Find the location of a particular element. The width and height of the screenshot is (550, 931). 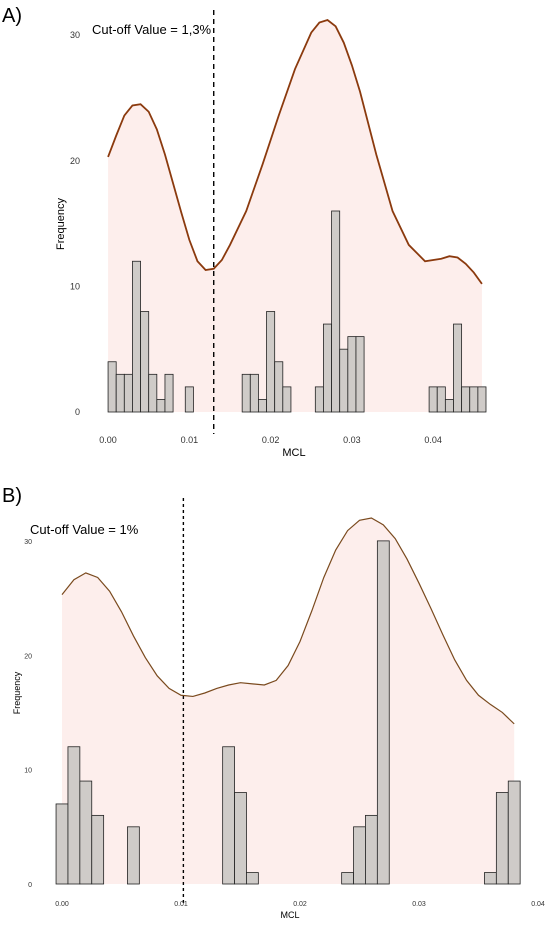

x-tick-label-b-3: 0.03 is located at coordinates (419, 904).